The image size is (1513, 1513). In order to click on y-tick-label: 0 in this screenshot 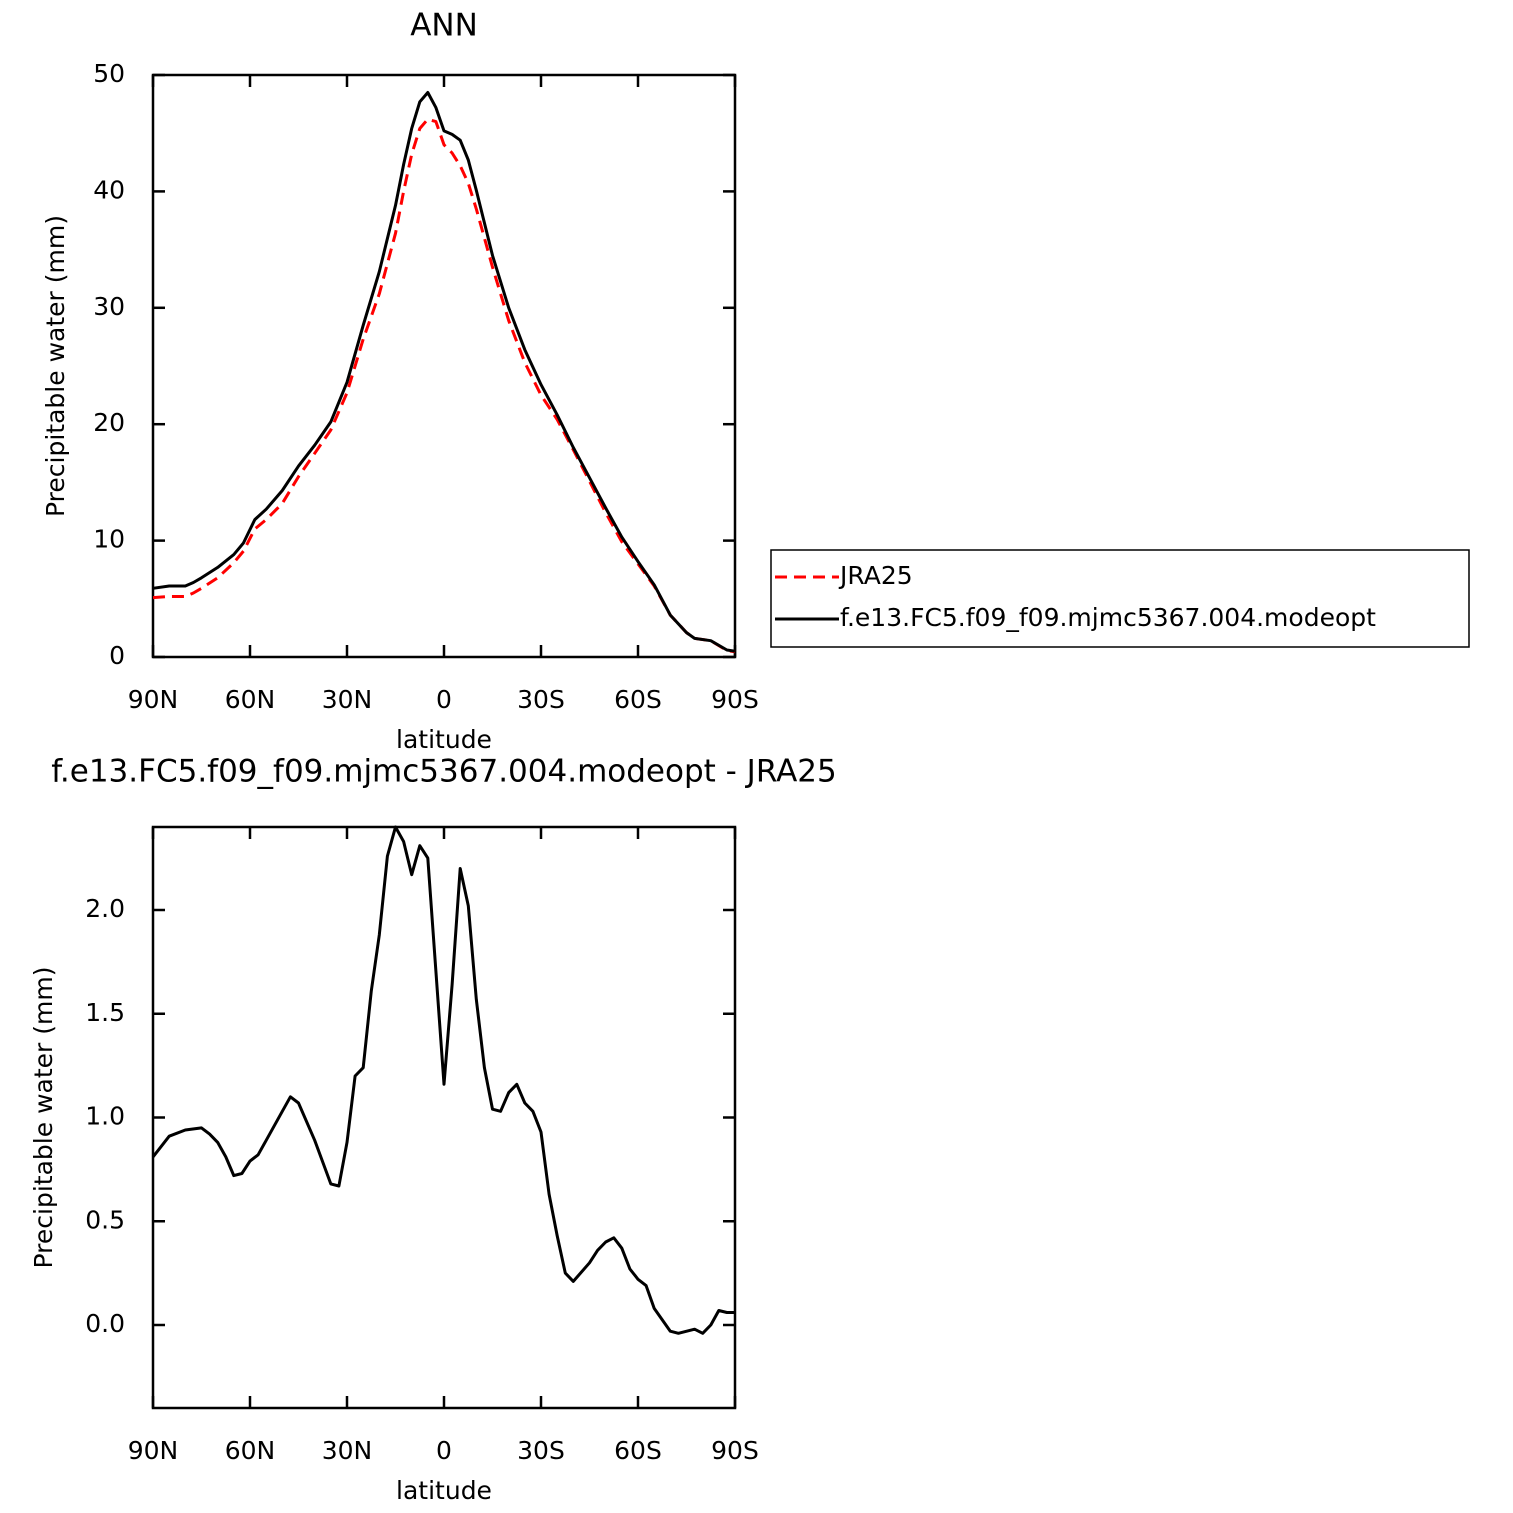, I will do `click(117, 655)`.